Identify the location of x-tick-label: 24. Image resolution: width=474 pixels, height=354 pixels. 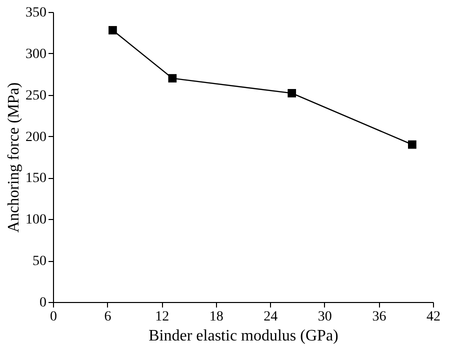
(271, 317).